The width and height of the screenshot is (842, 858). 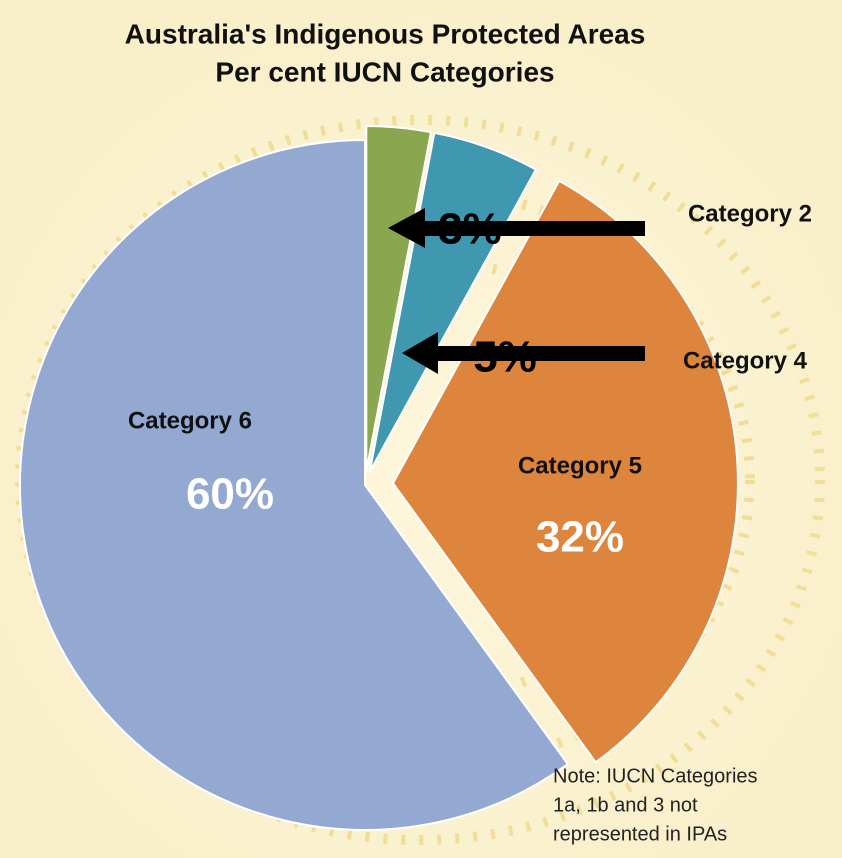 What do you see at coordinates (655, 776) in the screenshot?
I see `note-line: Note: IUCN Categories` at bounding box center [655, 776].